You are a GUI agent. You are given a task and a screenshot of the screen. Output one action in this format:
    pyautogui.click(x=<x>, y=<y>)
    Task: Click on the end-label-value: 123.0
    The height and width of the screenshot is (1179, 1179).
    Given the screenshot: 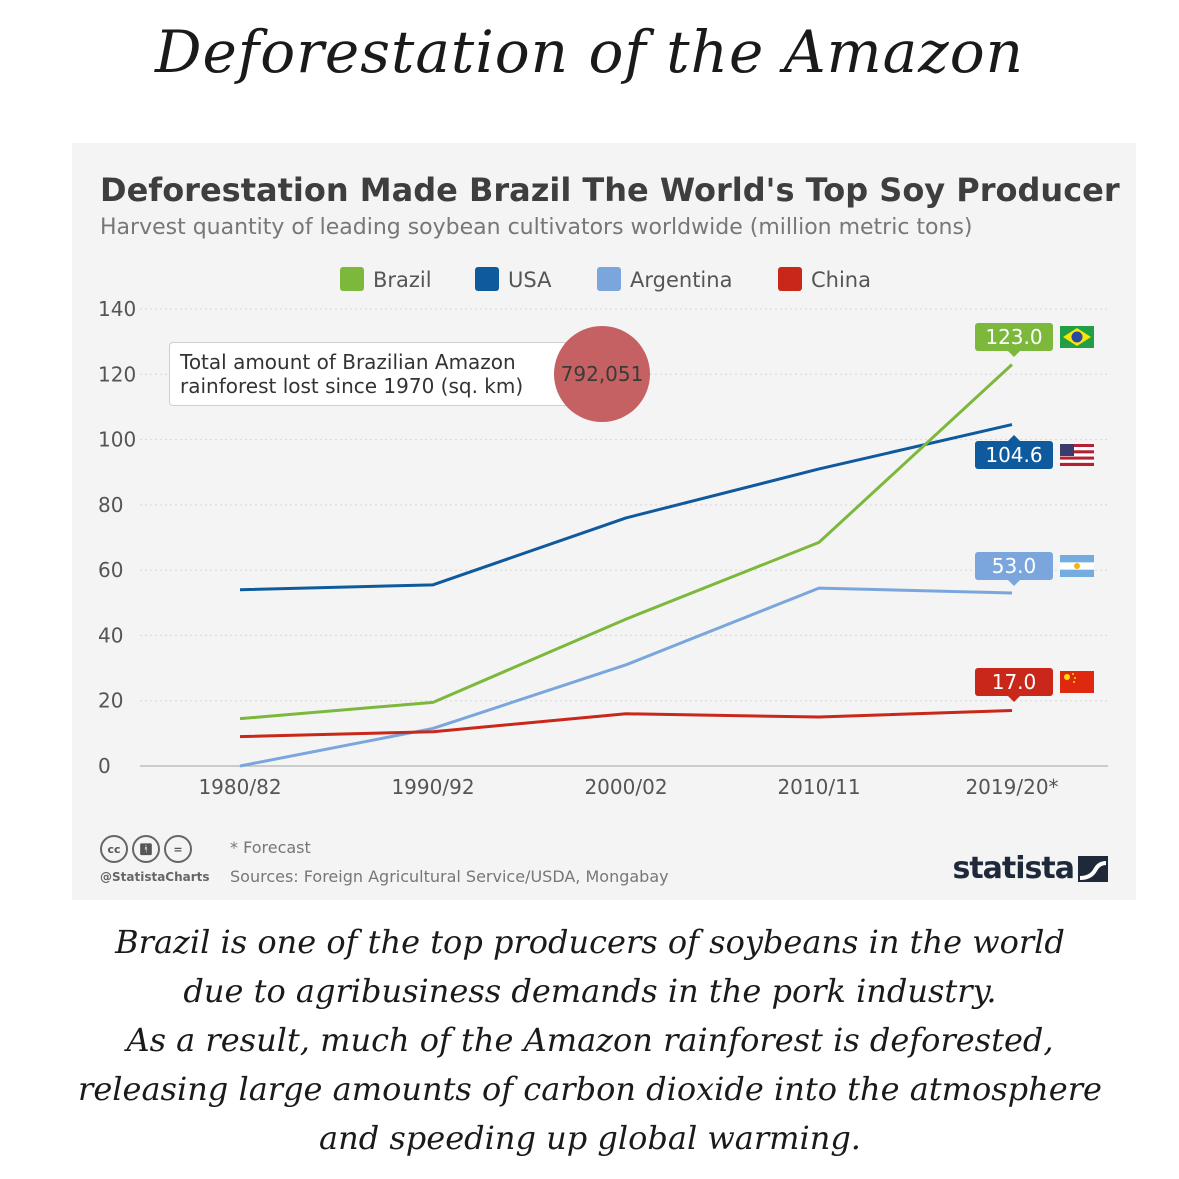 What is the action you would take?
    pyautogui.click(x=1013, y=337)
    